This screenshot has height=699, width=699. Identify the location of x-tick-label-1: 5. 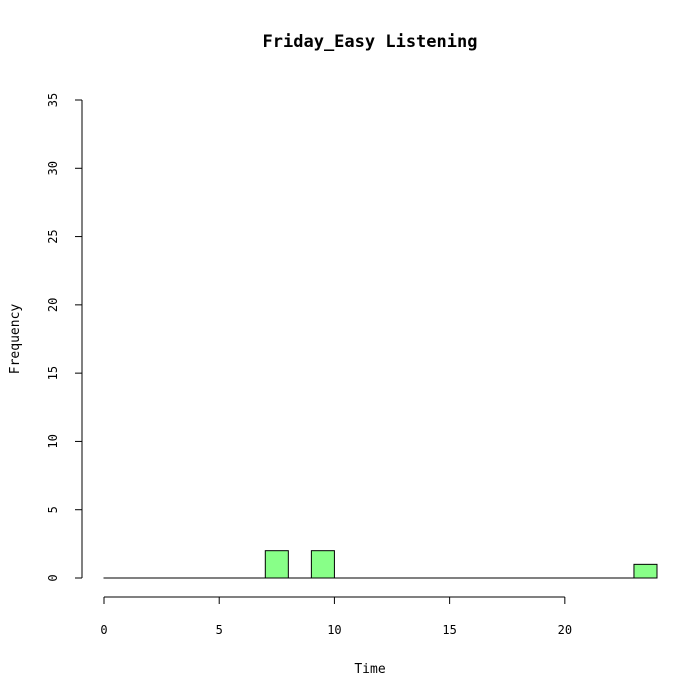
(219, 630).